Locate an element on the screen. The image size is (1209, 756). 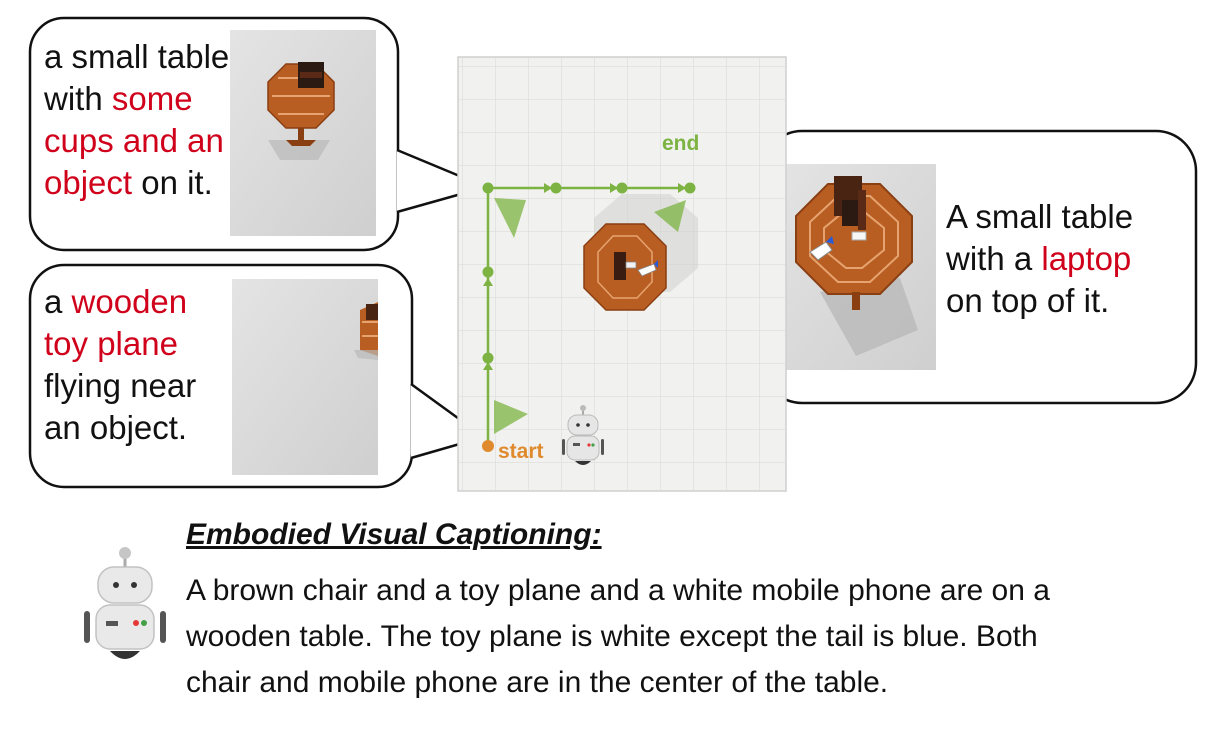
highlighted-phrase: wooden is located at coordinates (129, 301).